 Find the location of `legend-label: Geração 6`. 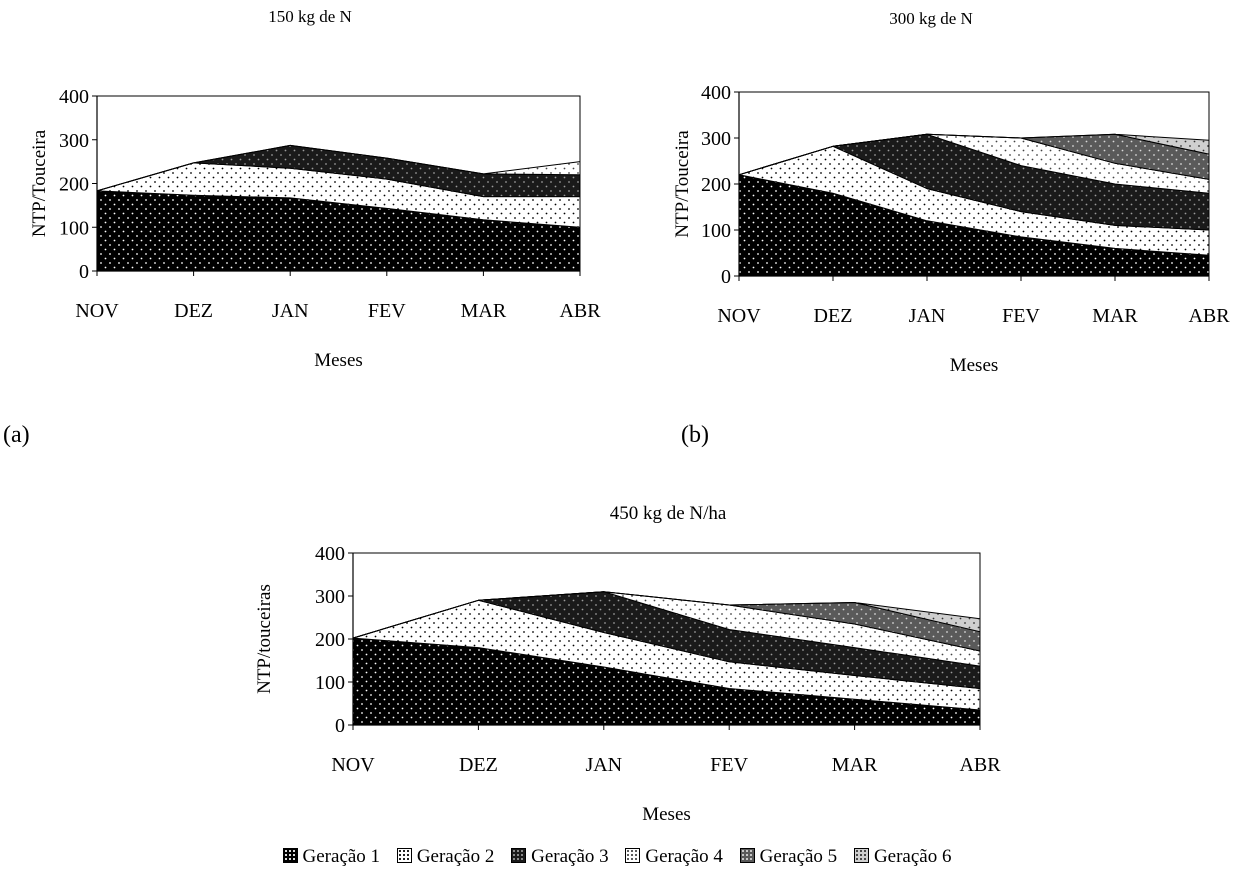

legend-label: Geração 6 is located at coordinates (912, 856).